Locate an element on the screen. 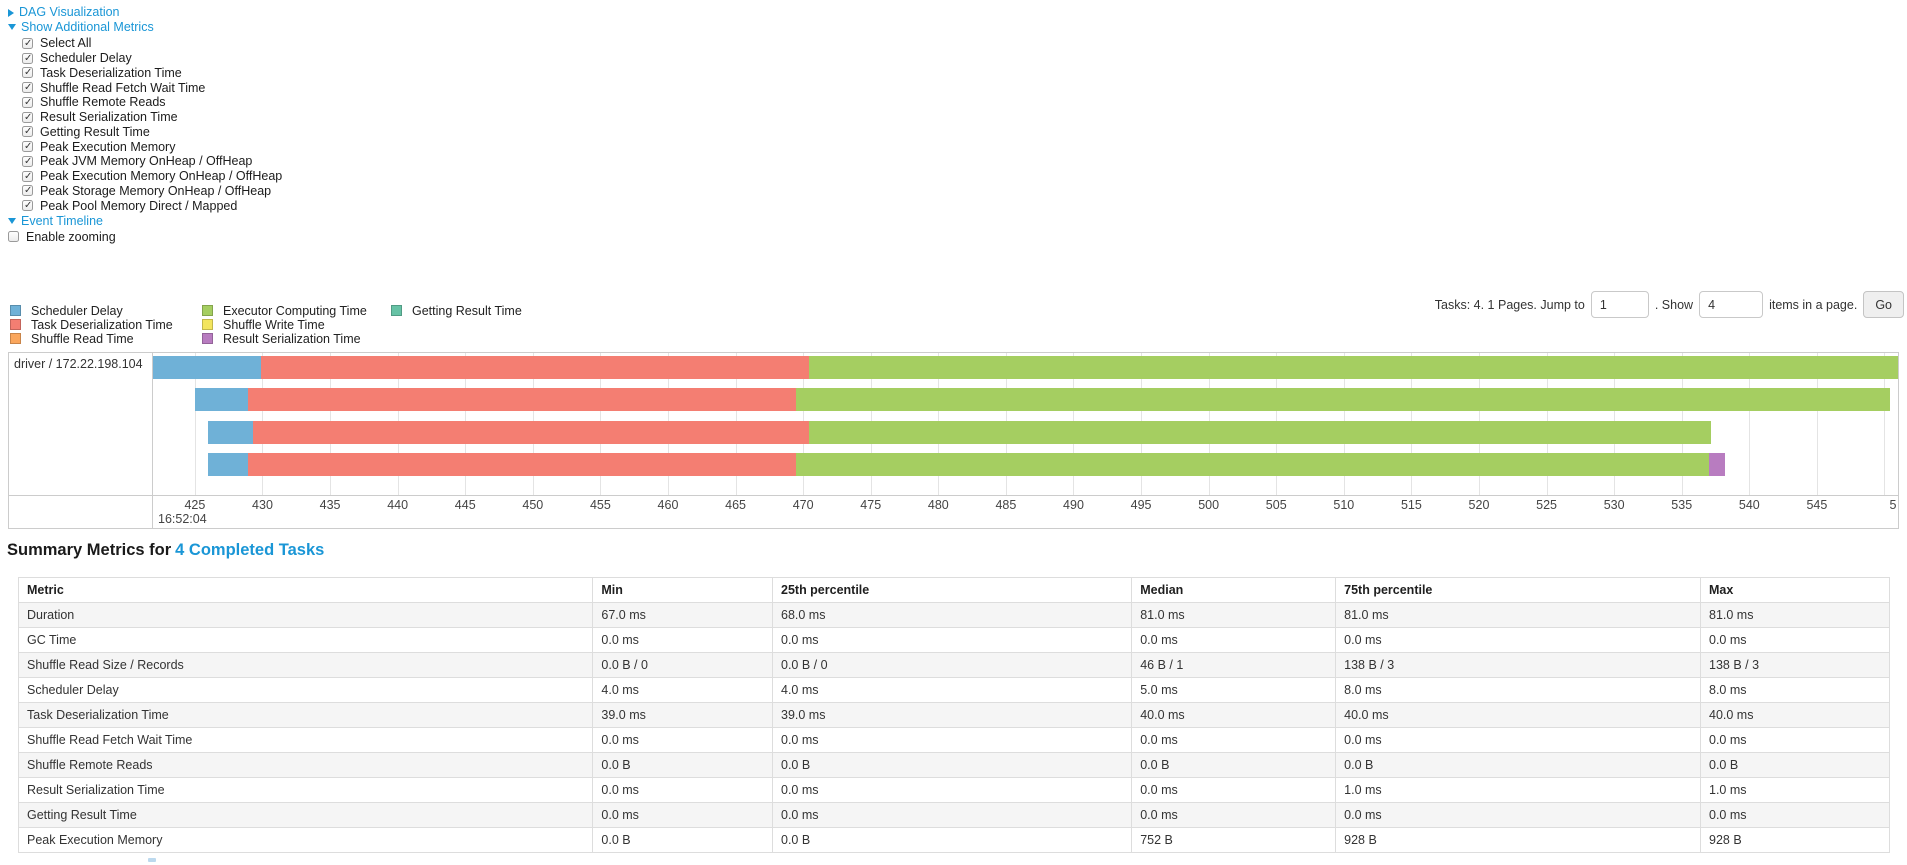  summary-title-text: Summary Metrics for is located at coordinates (89, 550).